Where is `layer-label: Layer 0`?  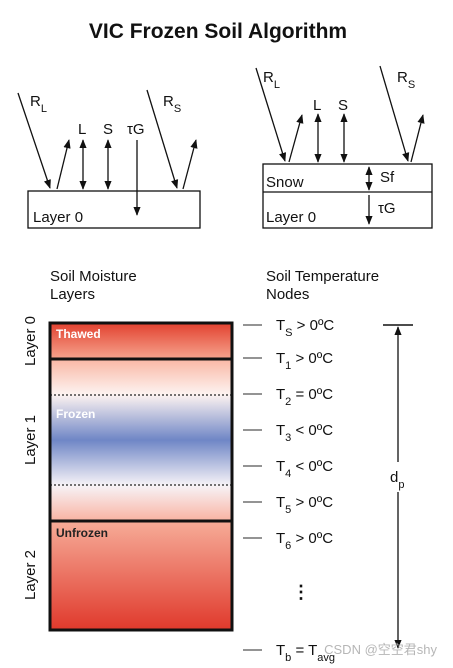
layer-label: Layer 0 is located at coordinates (30, 341).